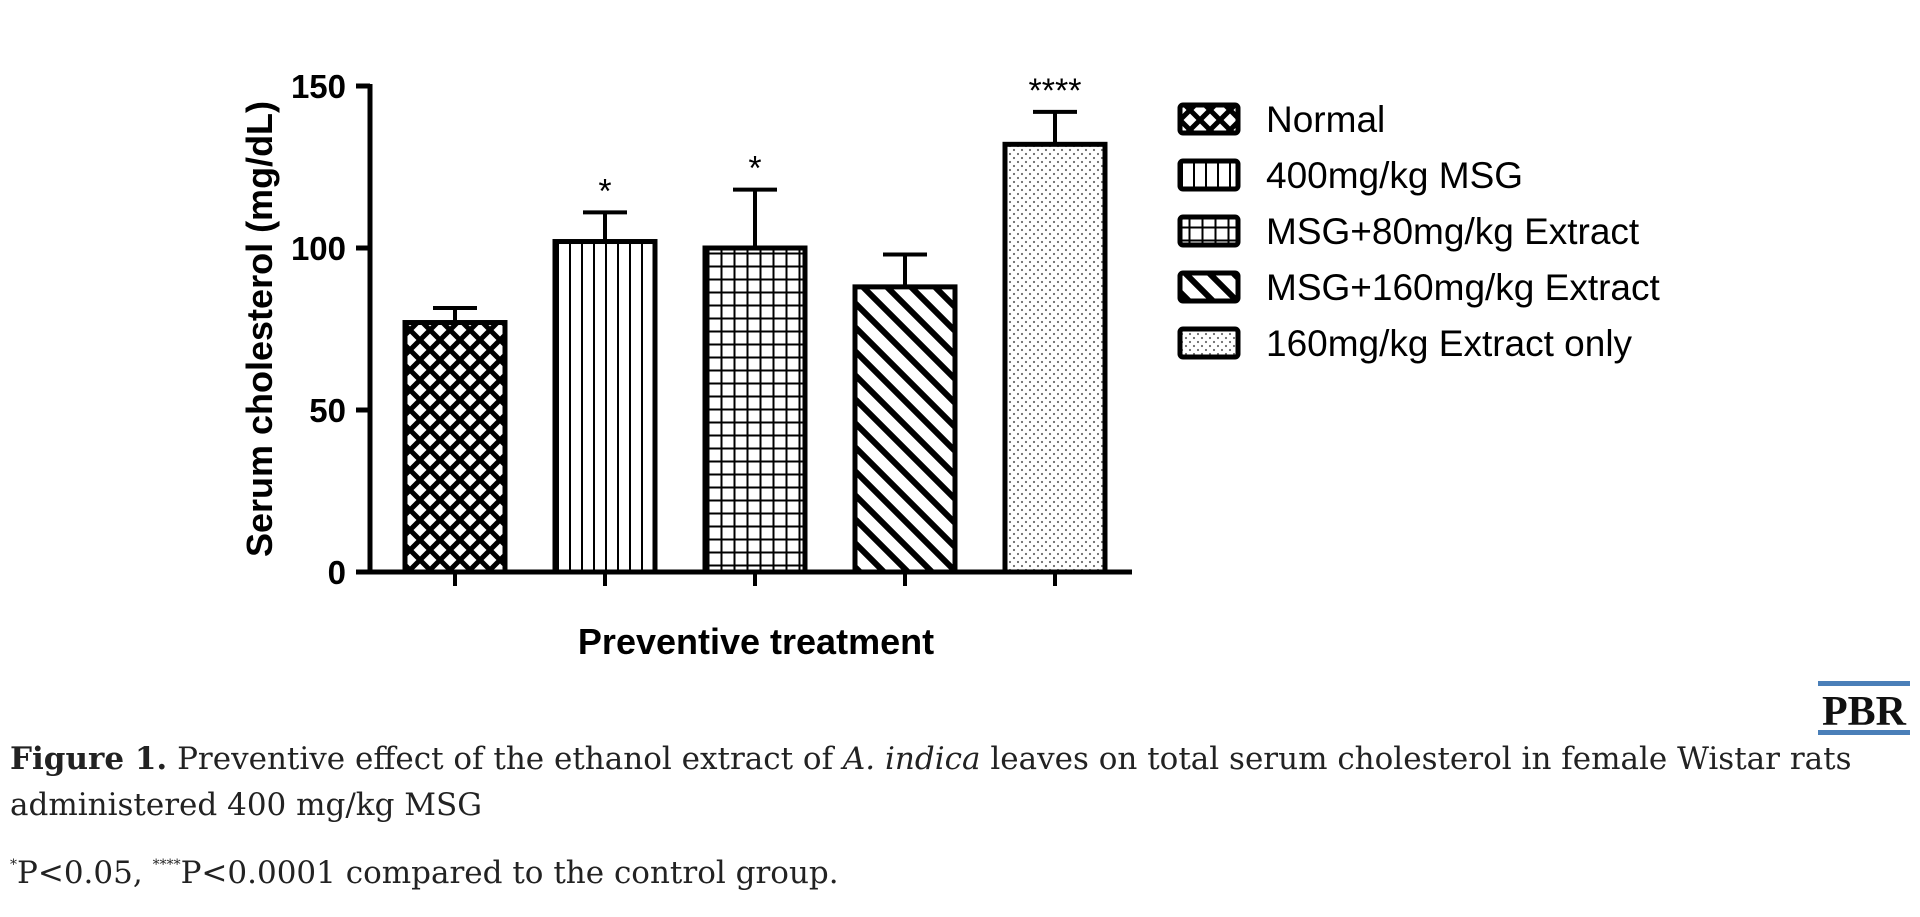 The width and height of the screenshot is (1920, 917). Describe the element at coordinates (509, 873) in the screenshot. I see `note-text-2: P<0.0001 compared to the control group.` at that location.